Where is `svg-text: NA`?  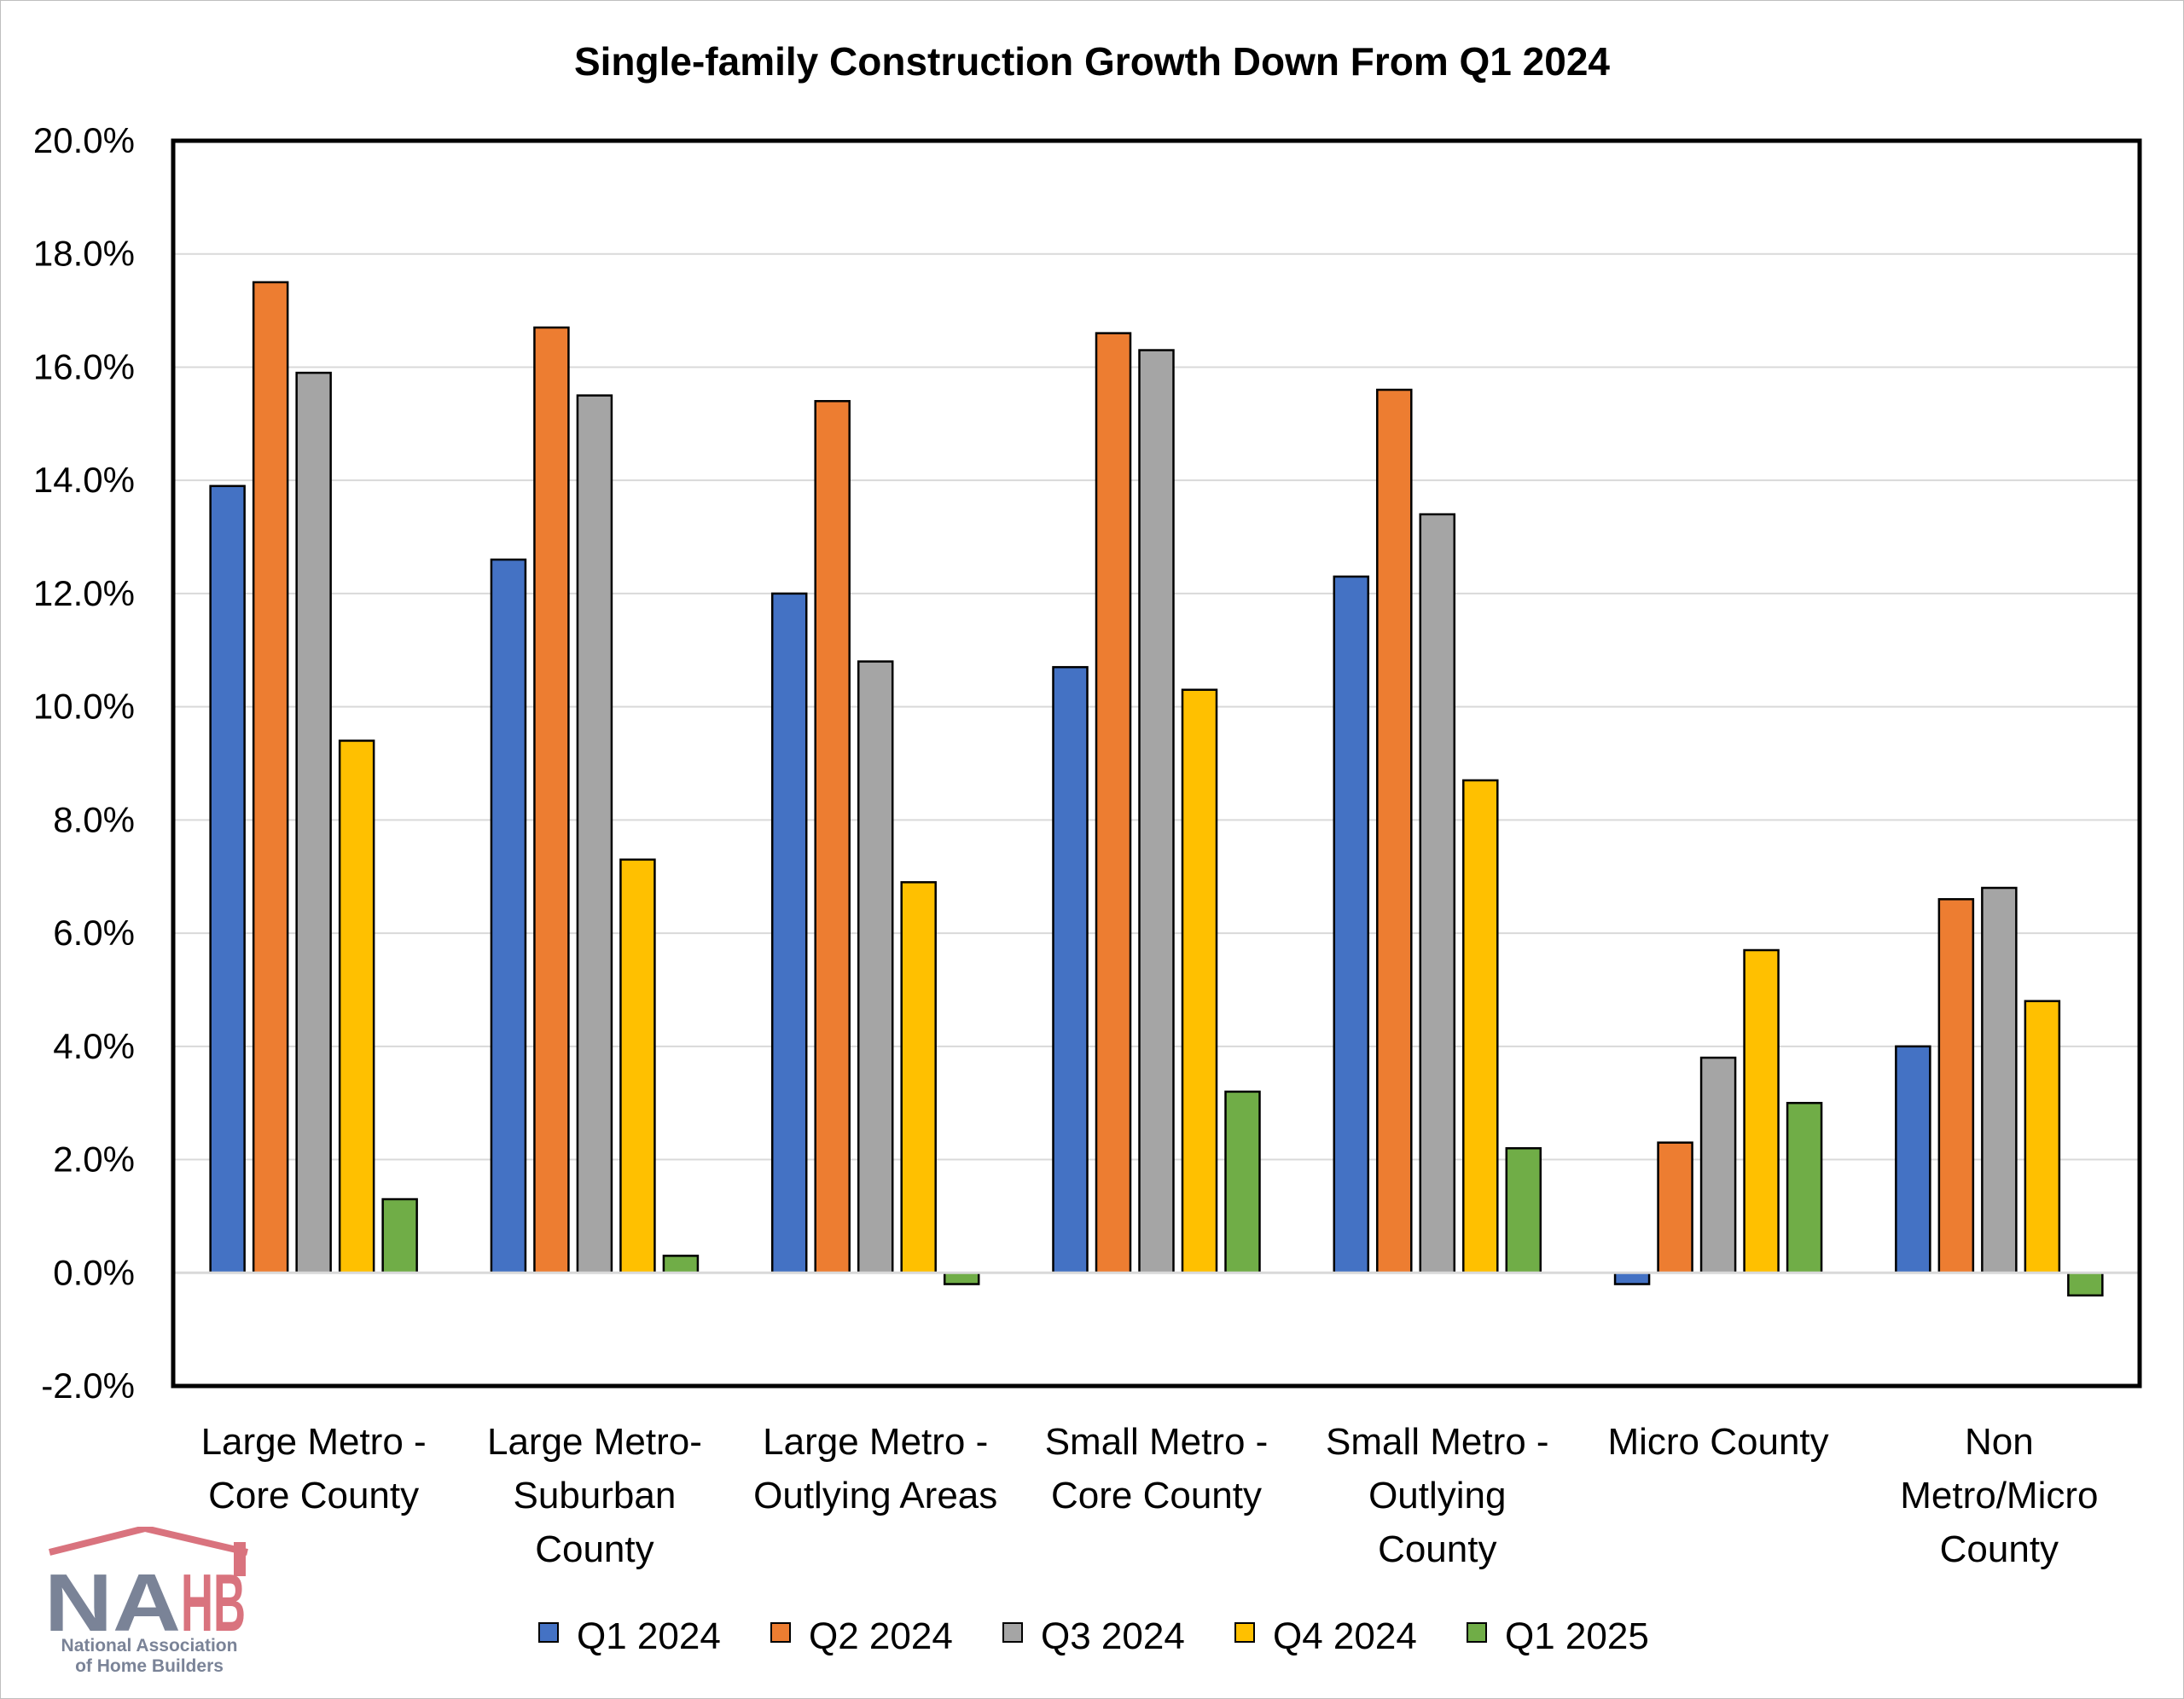
svg-text: NA is located at coordinates (113, 1597).